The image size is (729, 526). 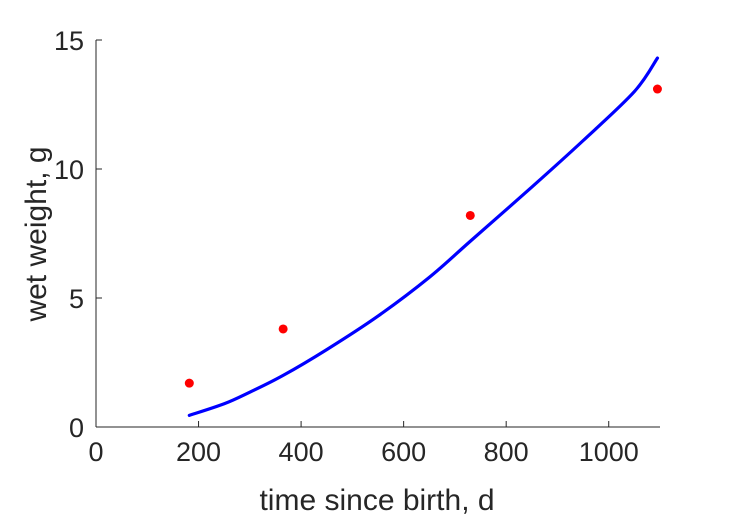 I want to click on x-tick-label: 1000, so click(x=609, y=452).